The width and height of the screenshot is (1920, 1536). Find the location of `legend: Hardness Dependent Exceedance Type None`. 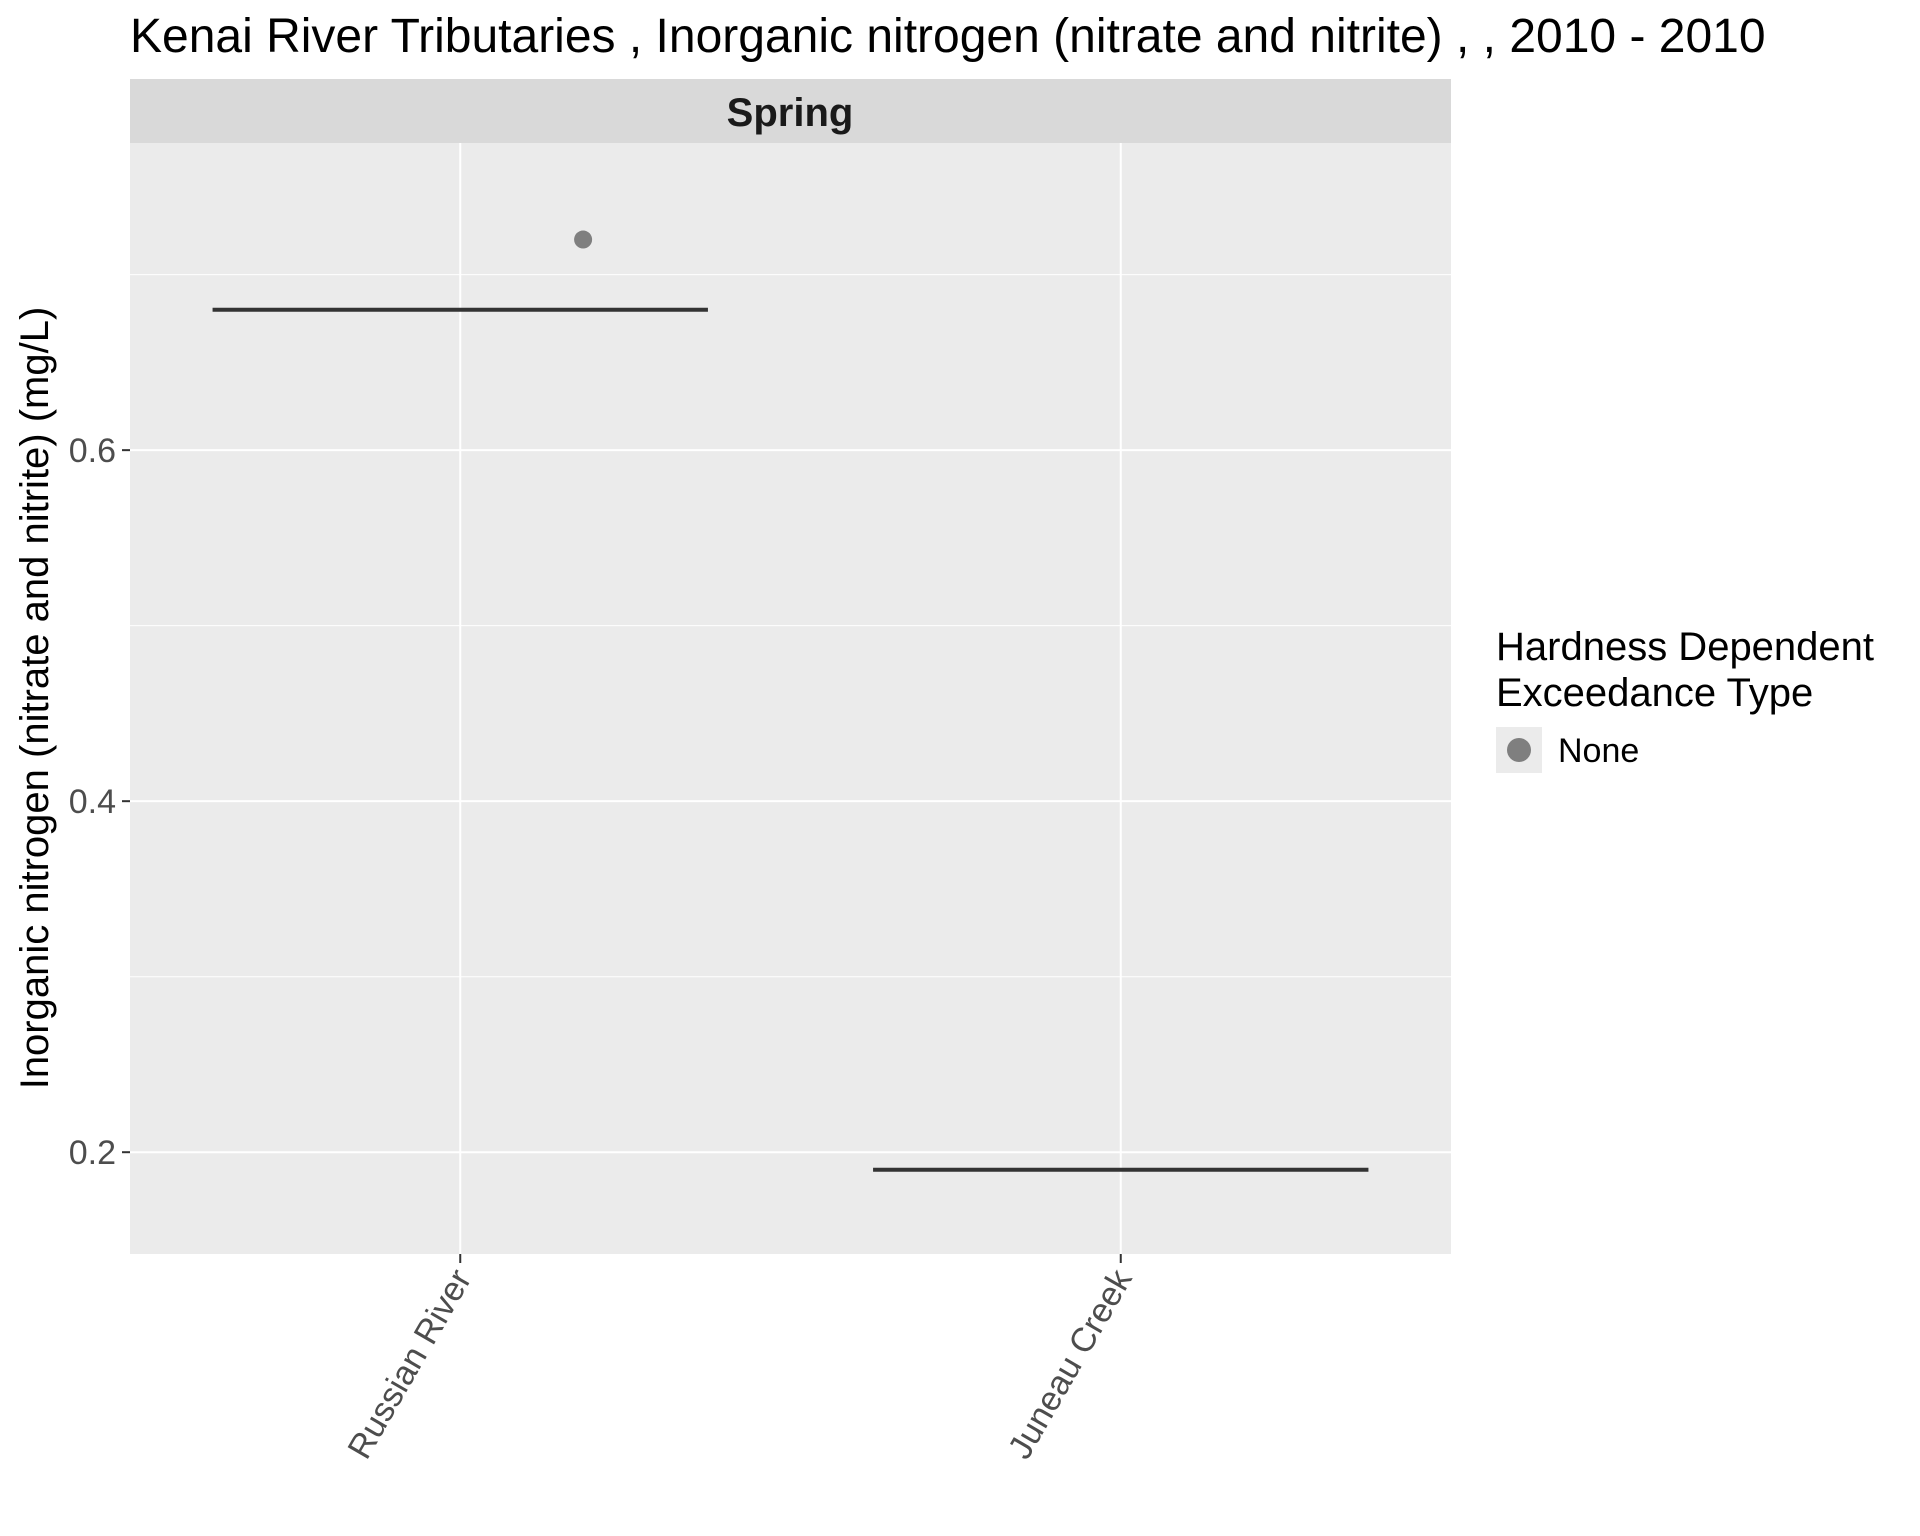

legend: Hardness Dependent Exceedance Type None is located at coordinates (1685, 699).